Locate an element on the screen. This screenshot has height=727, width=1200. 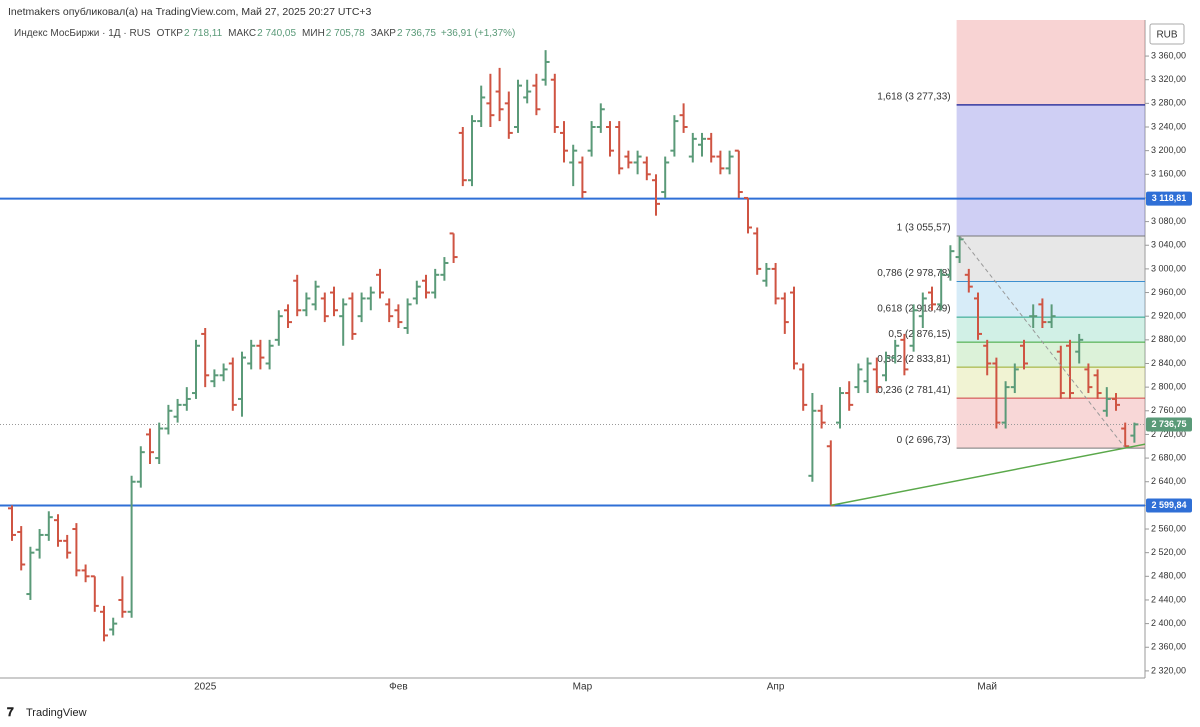
x-tick-label: 2025 is located at coordinates (205, 687).